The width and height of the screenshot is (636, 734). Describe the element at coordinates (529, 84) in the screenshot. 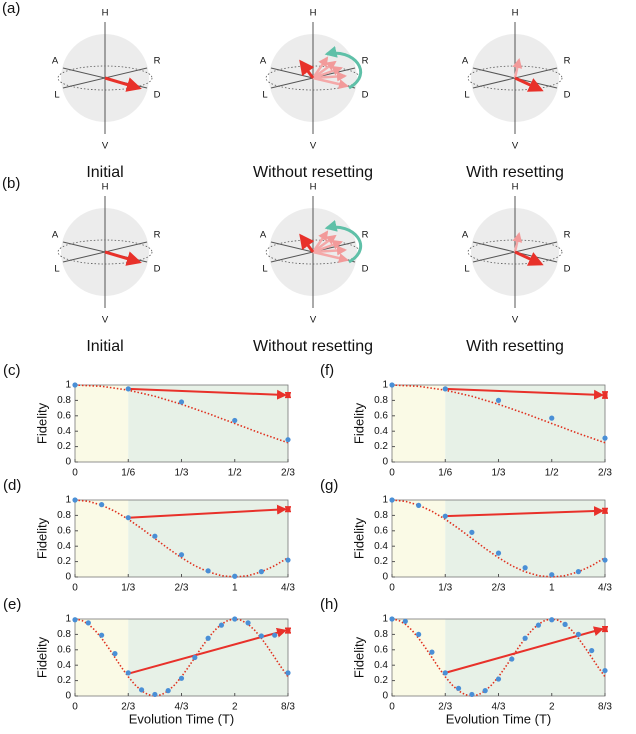

I see `state-arrow` at that location.